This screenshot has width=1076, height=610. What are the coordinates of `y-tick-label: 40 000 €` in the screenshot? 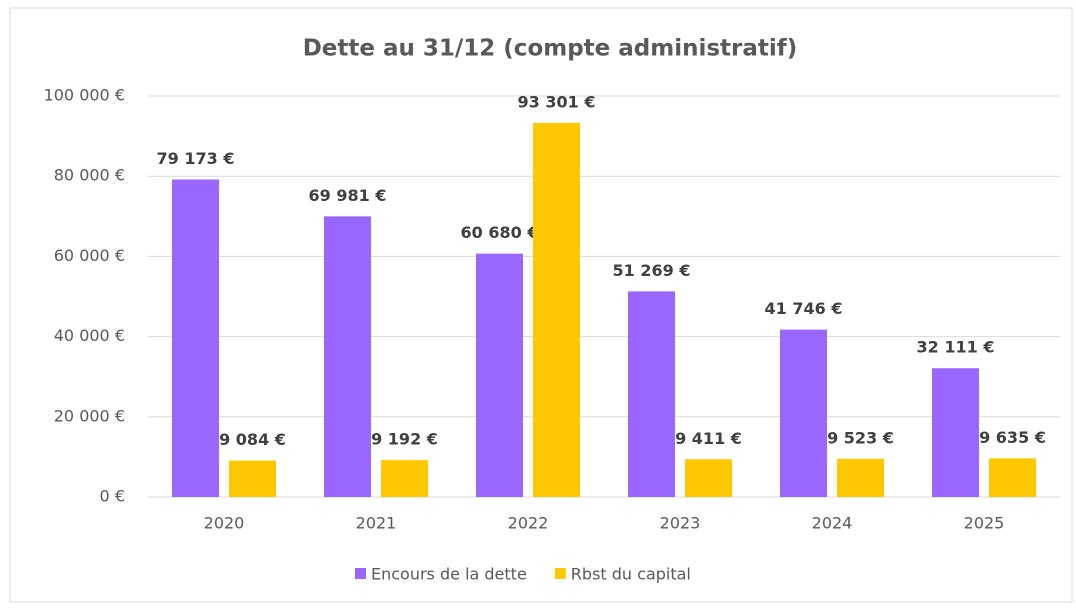 It's located at (89, 335).